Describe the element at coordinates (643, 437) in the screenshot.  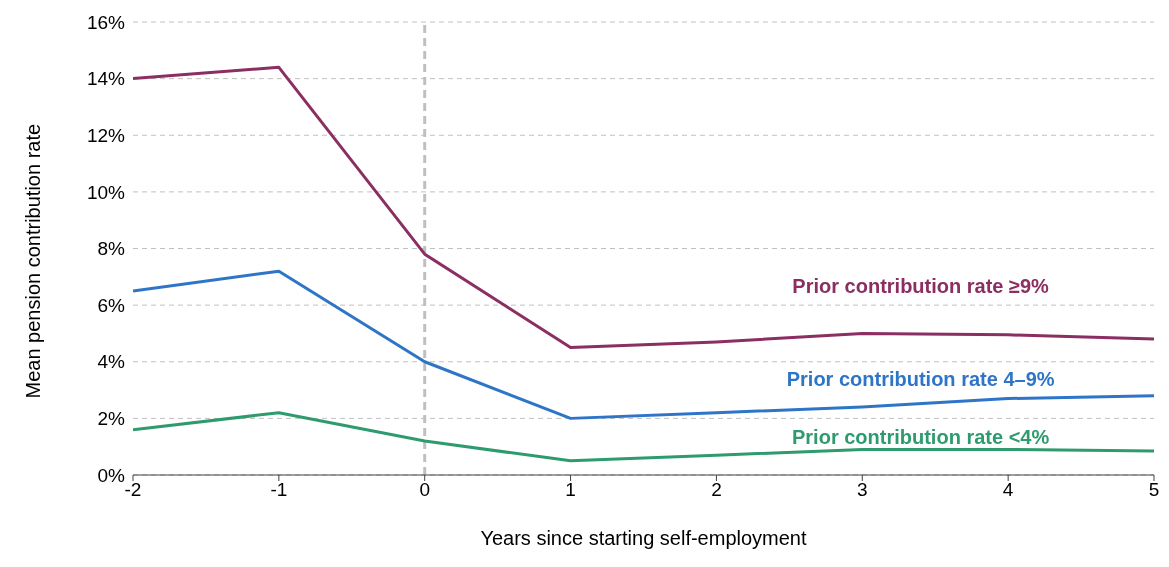
I see `line-series` at that location.